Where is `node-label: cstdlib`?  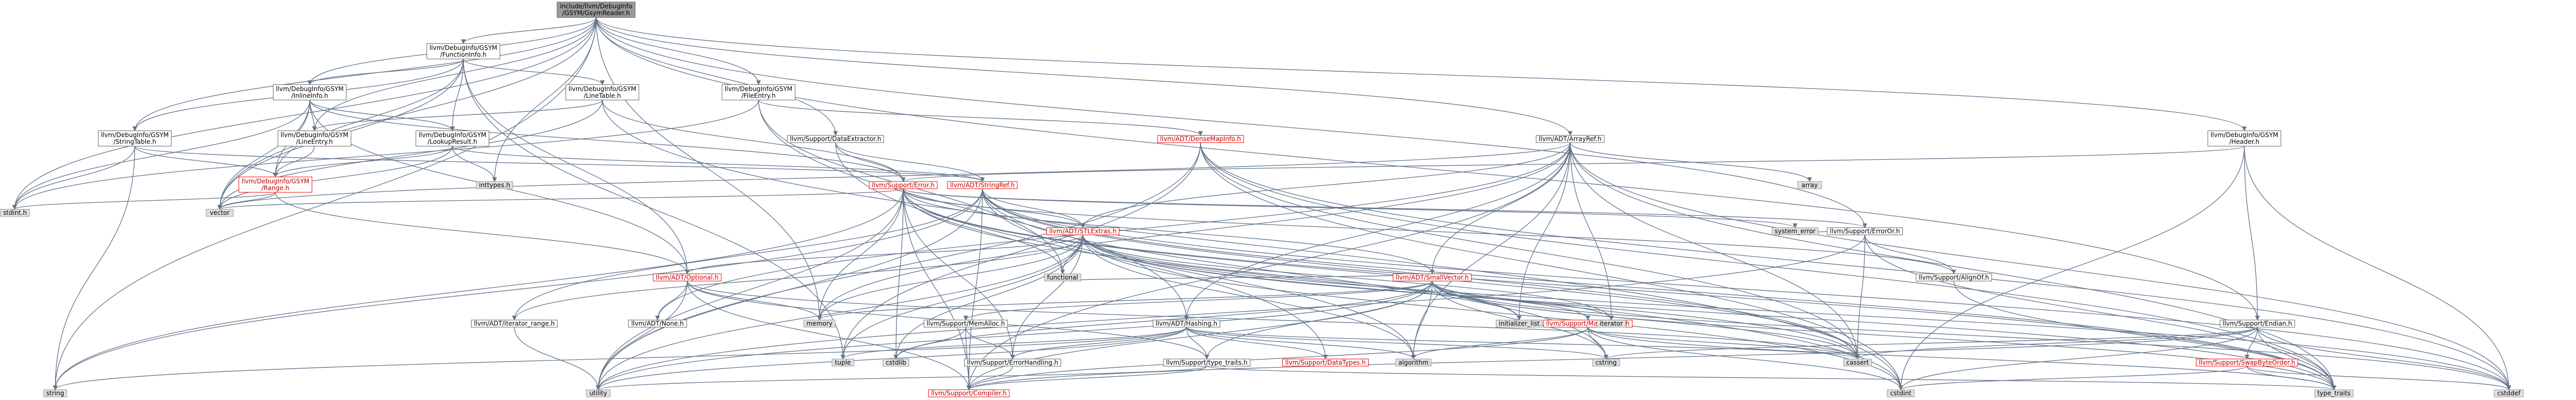 node-label: cstdlib is located at coordinates (896, 363).